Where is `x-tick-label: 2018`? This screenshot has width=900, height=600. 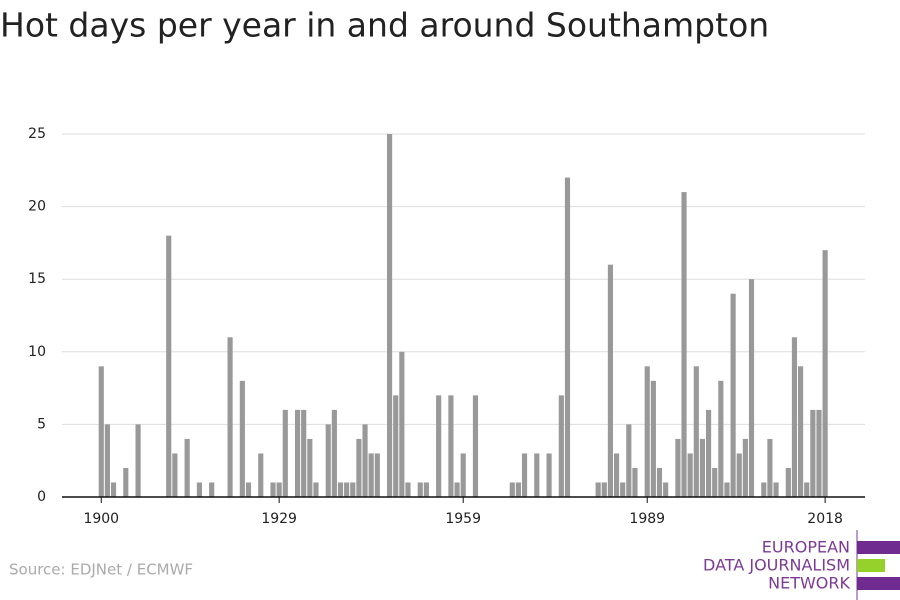 x-tick-label: 2018 is located at coordinates (825, 519).